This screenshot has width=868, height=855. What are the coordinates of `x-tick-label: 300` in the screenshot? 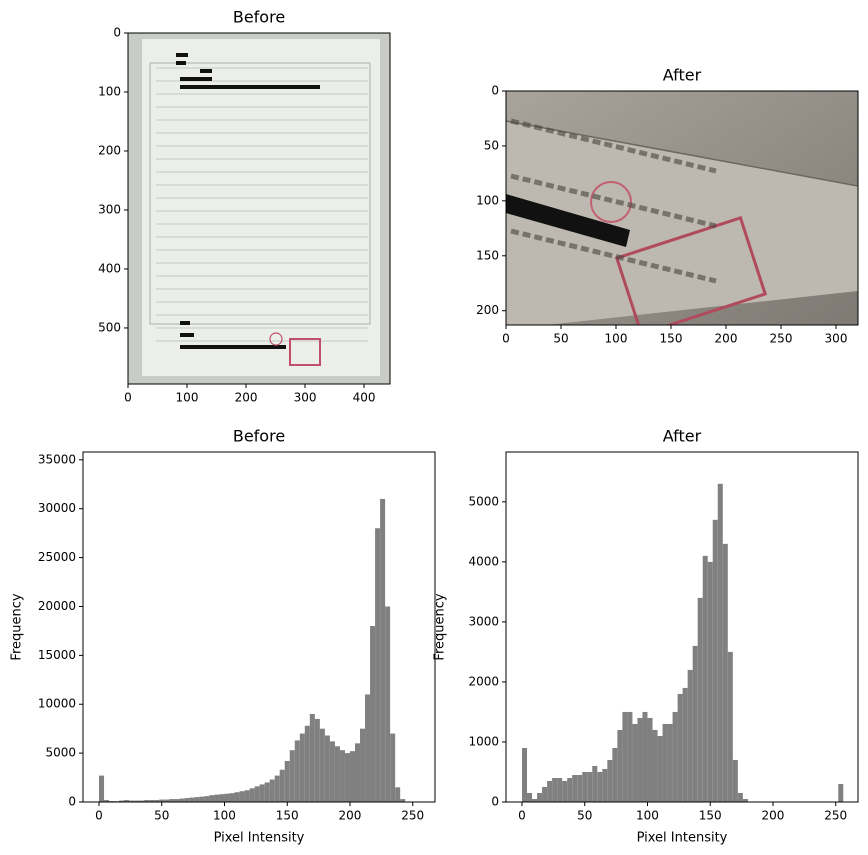 It's located at (836, 339).